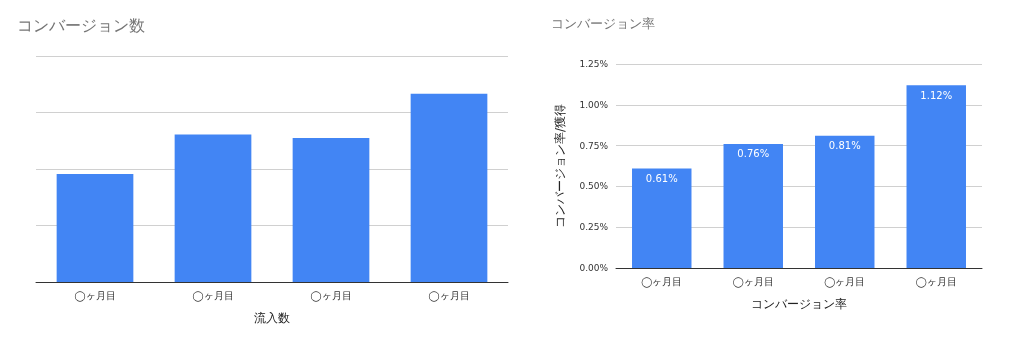  Describe the element at coordinates (594, 227) in the screenshot. I see `y-tick-label: 0.25%` at that location.